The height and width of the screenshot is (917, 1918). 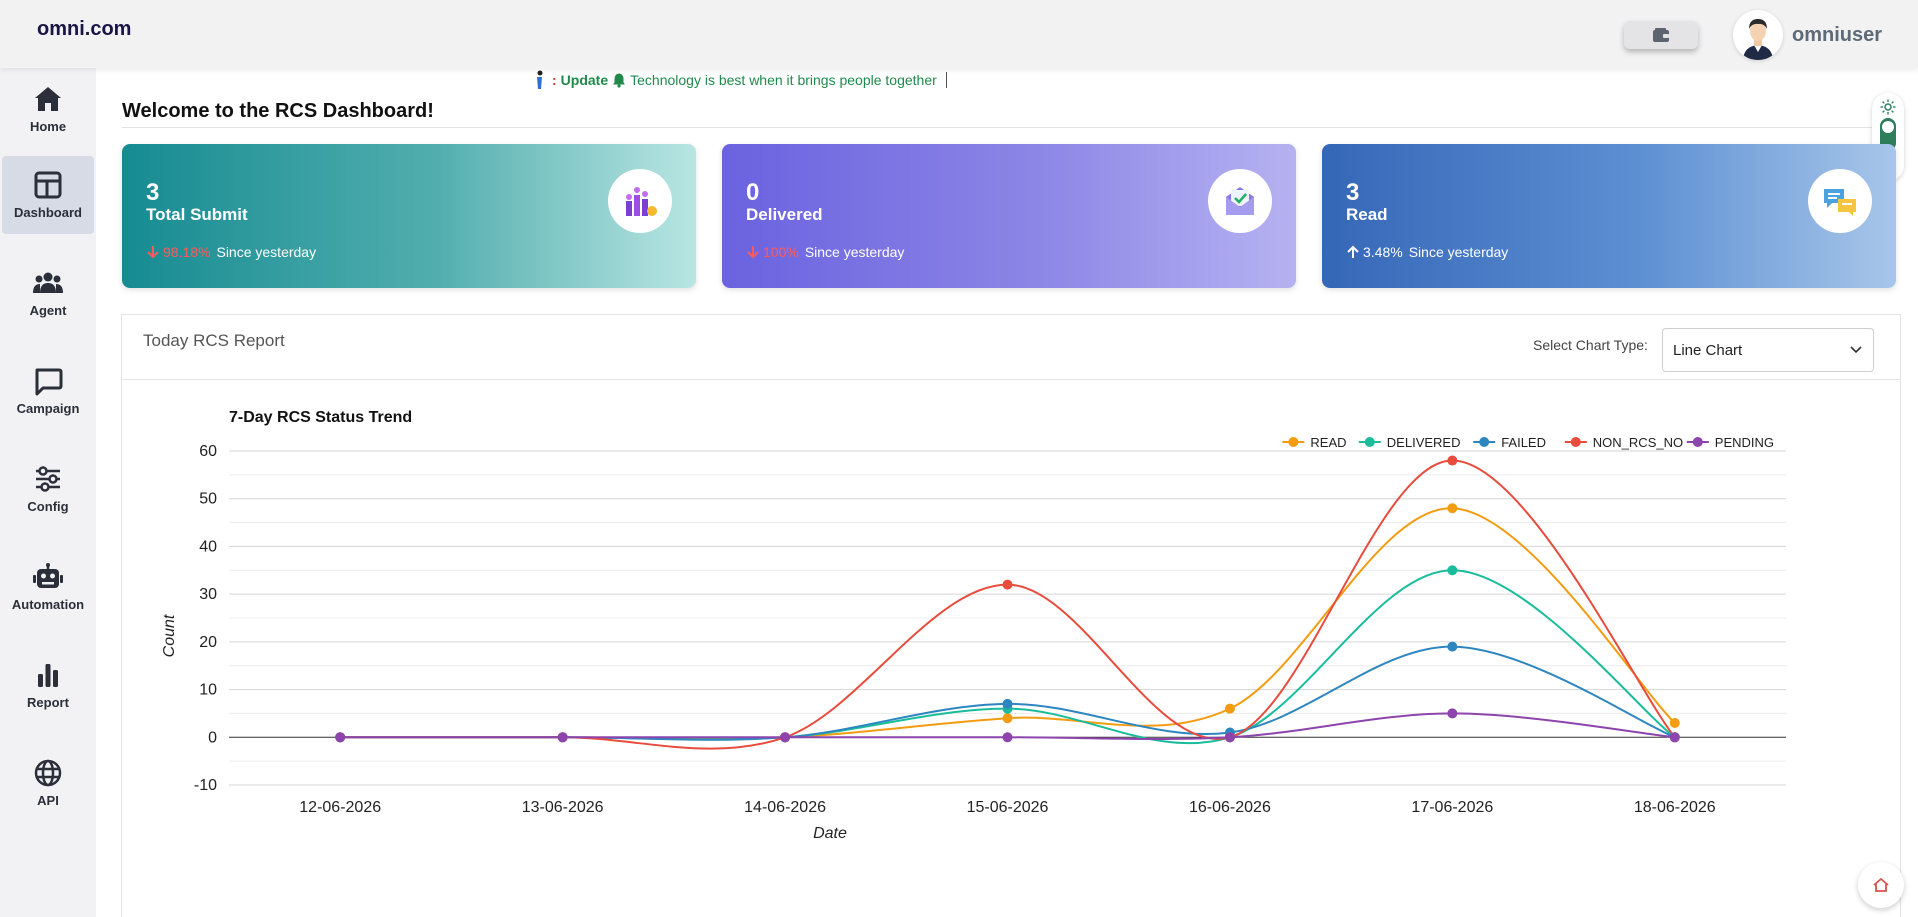 I want to click on sidebar-item-label: Dashboard, so click(x=48, y=212).